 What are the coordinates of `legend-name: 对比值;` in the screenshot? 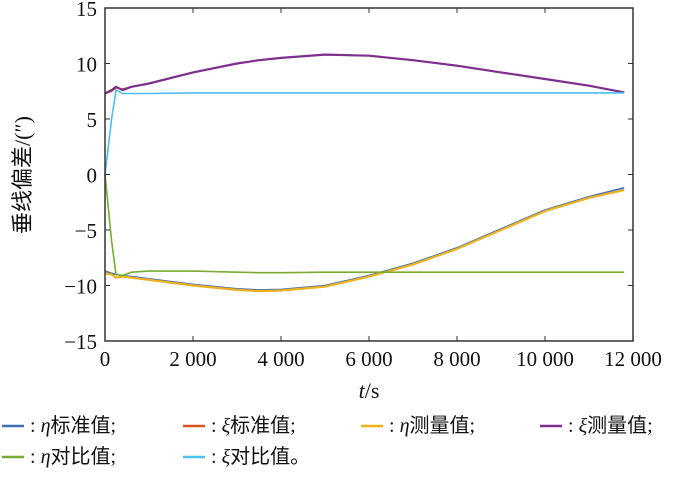 It's located at (83, 456).